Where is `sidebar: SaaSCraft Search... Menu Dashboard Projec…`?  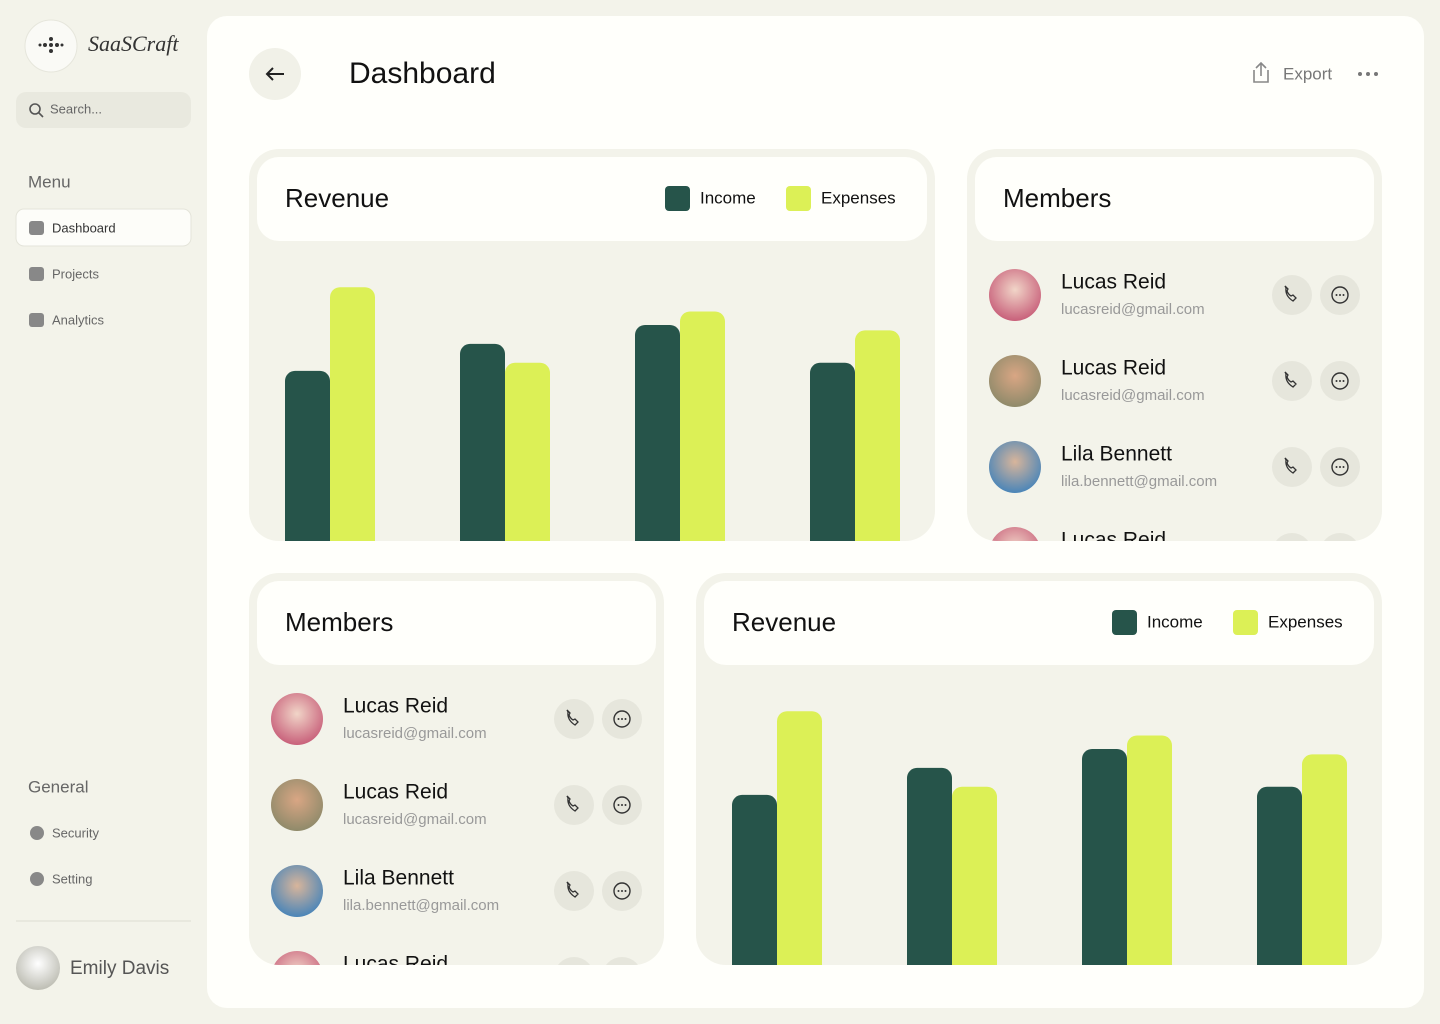
sidebar: SaaSCraft Search... Menu Dashboard Projec… is located at coordinates (103, 504).